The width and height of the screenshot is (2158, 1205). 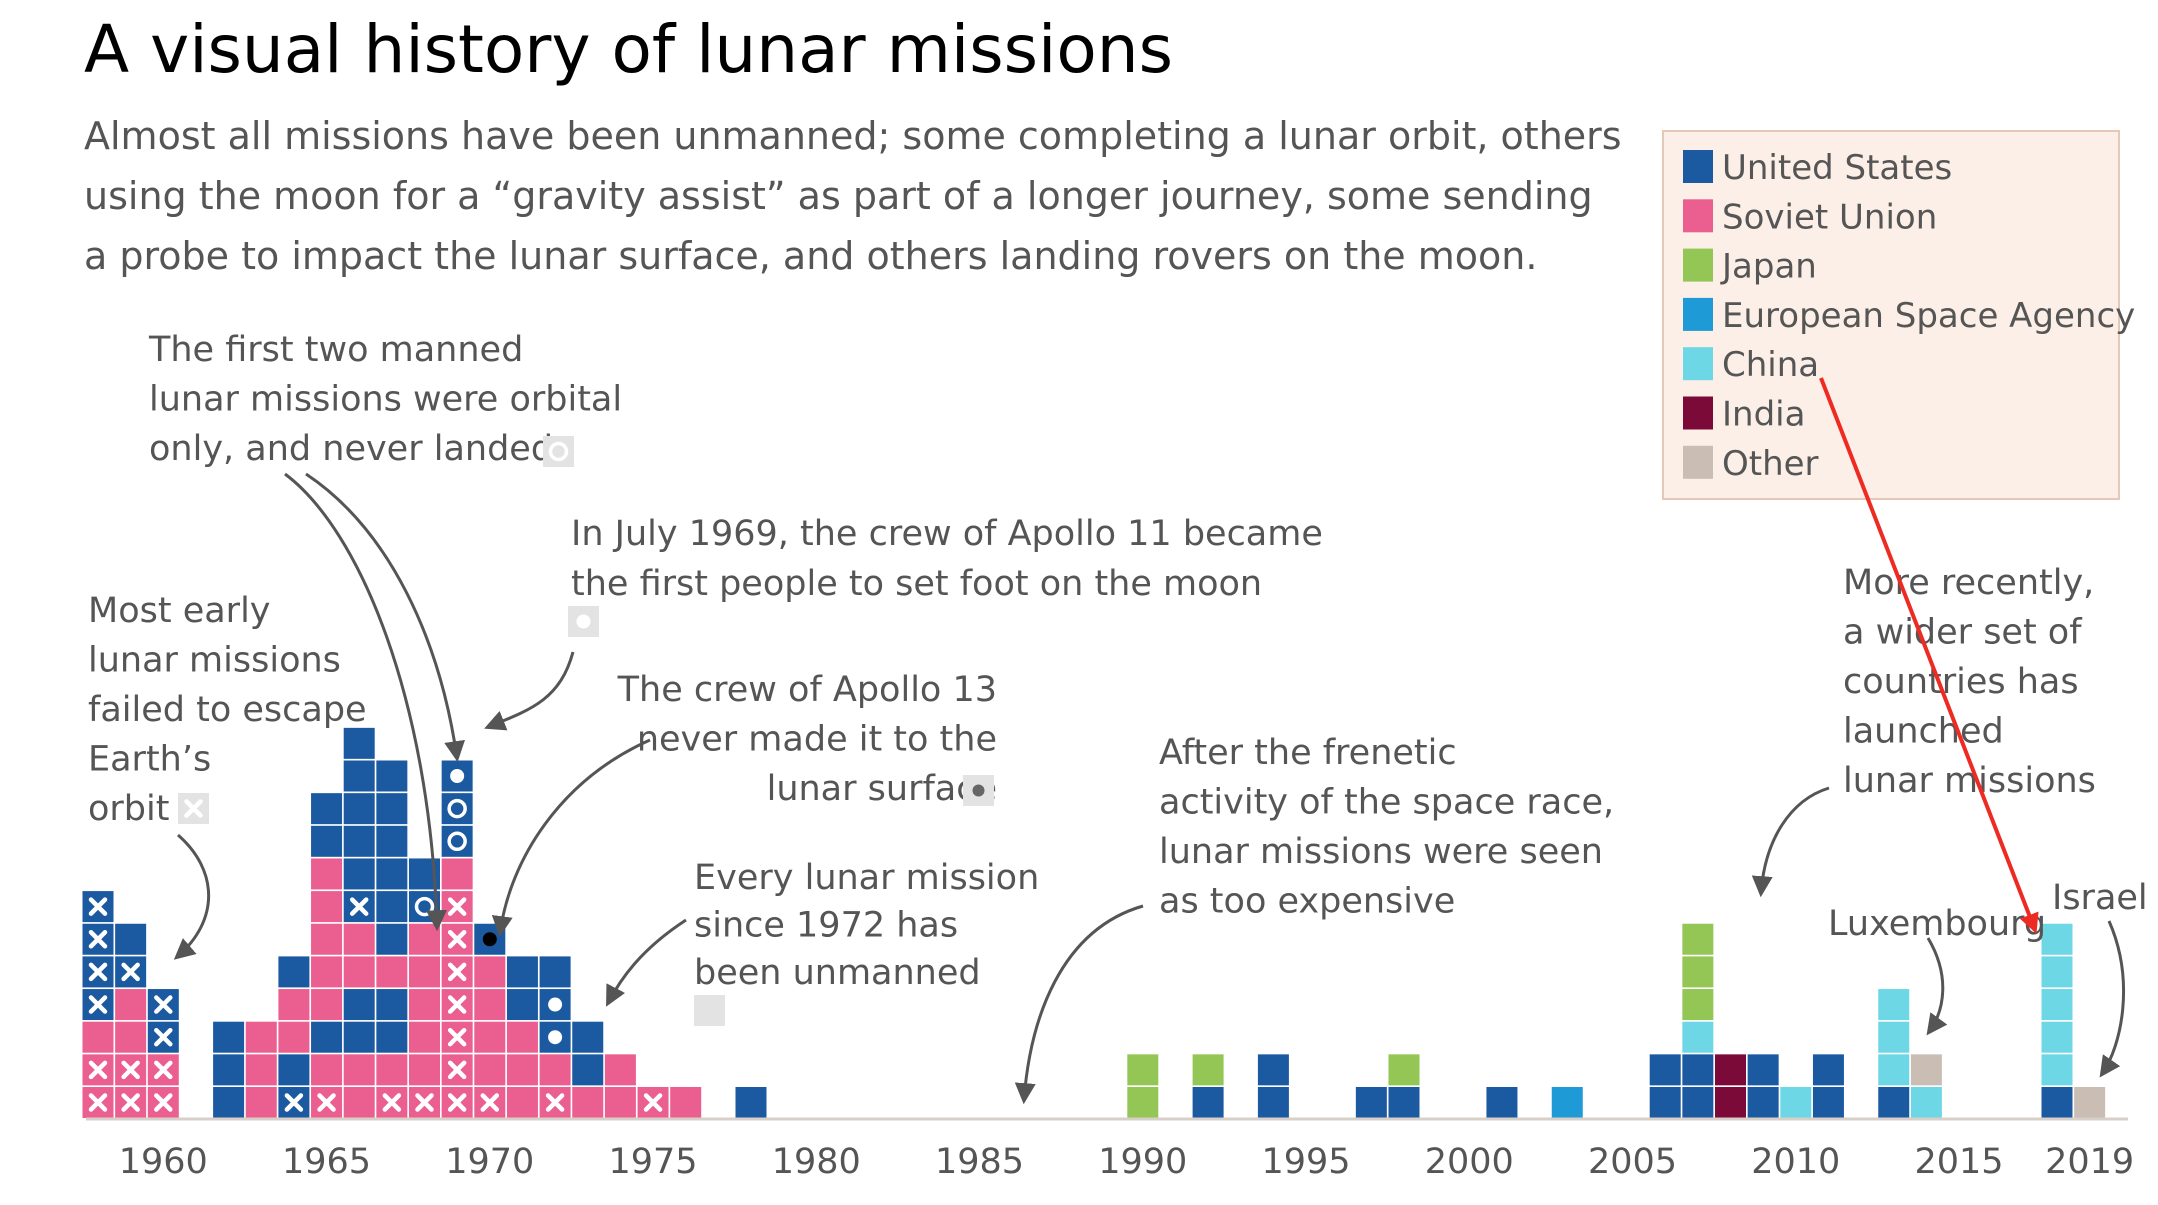 What do you see at coordinates (646, 962) in the screenshot?
I see `arrow-unmanned` at bounding box center [646, 962].